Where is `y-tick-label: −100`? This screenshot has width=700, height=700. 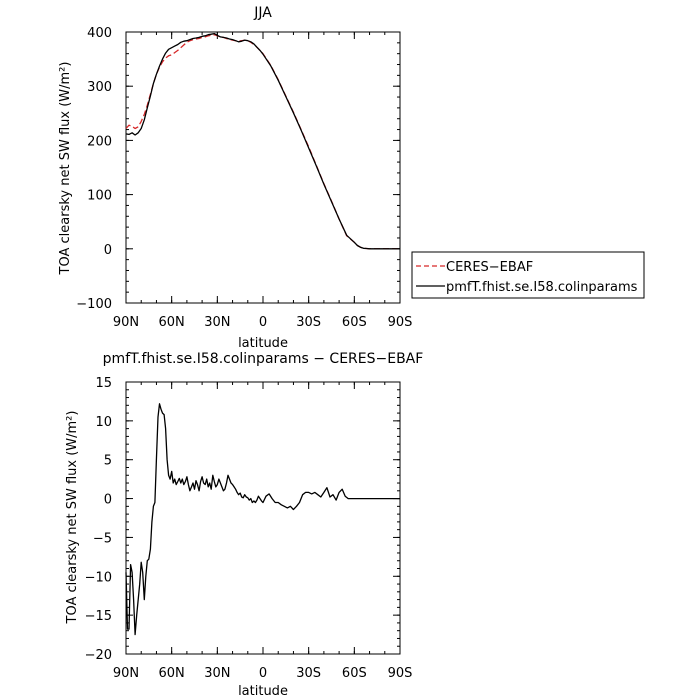 y-tick-label: −100 is located at coordinates (94, 304).